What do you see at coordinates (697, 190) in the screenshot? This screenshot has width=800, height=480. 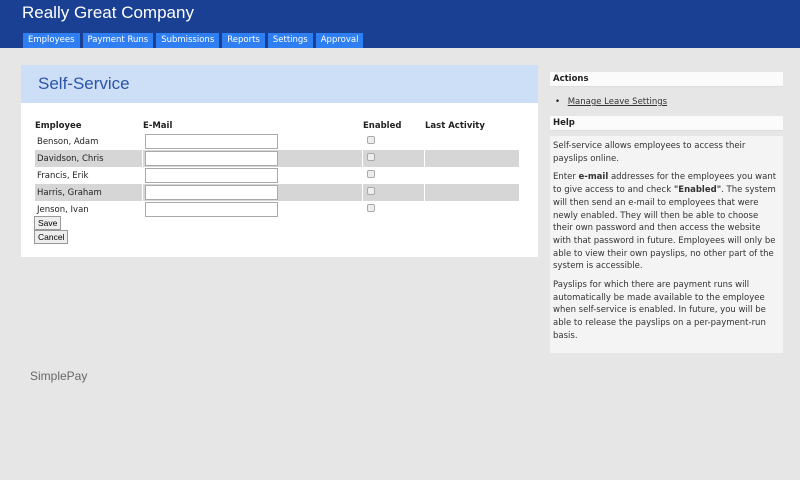 I see `text-bold: "Enabled"` at bounding box center [697, 190].